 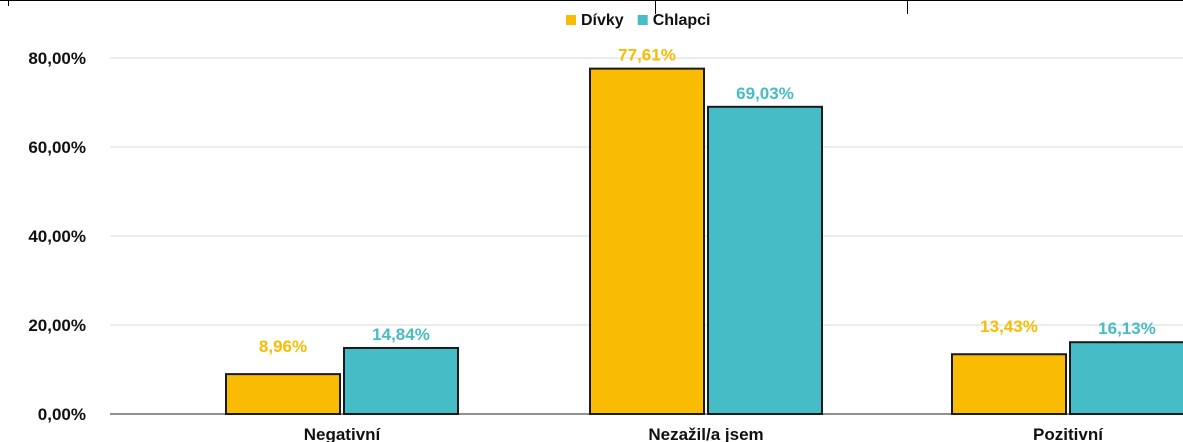 I want to click on data-label: 13,43%, so click(x=1009, y=326).